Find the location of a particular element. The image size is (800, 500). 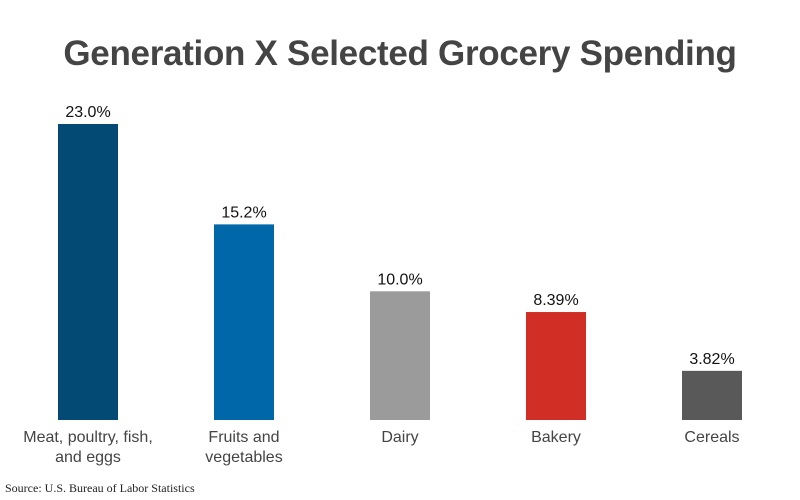

source-note: Source: U.S. Bureau of Labor Statistics is located at coordinates (100, 488).